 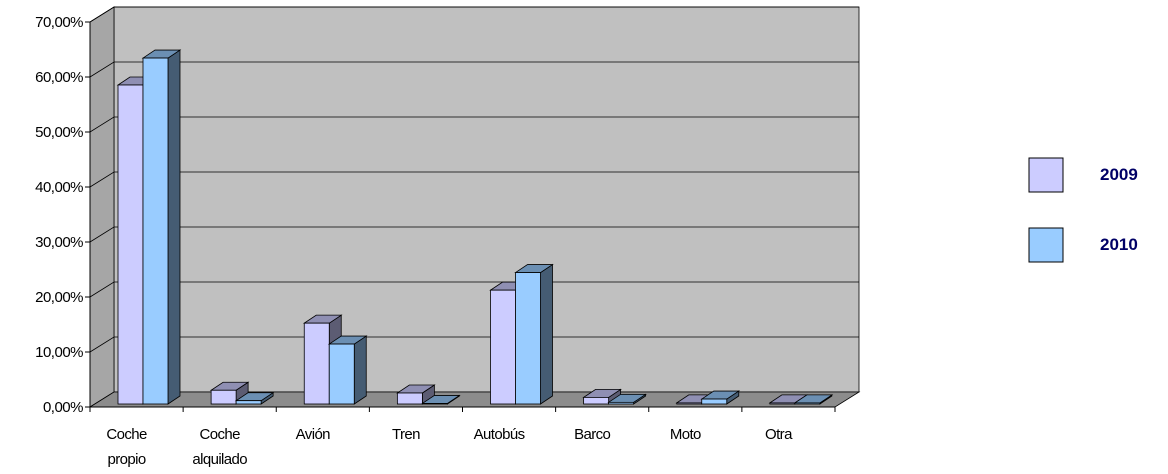 I want to click on category-label-line: Barco, so click(x=592, y=434).